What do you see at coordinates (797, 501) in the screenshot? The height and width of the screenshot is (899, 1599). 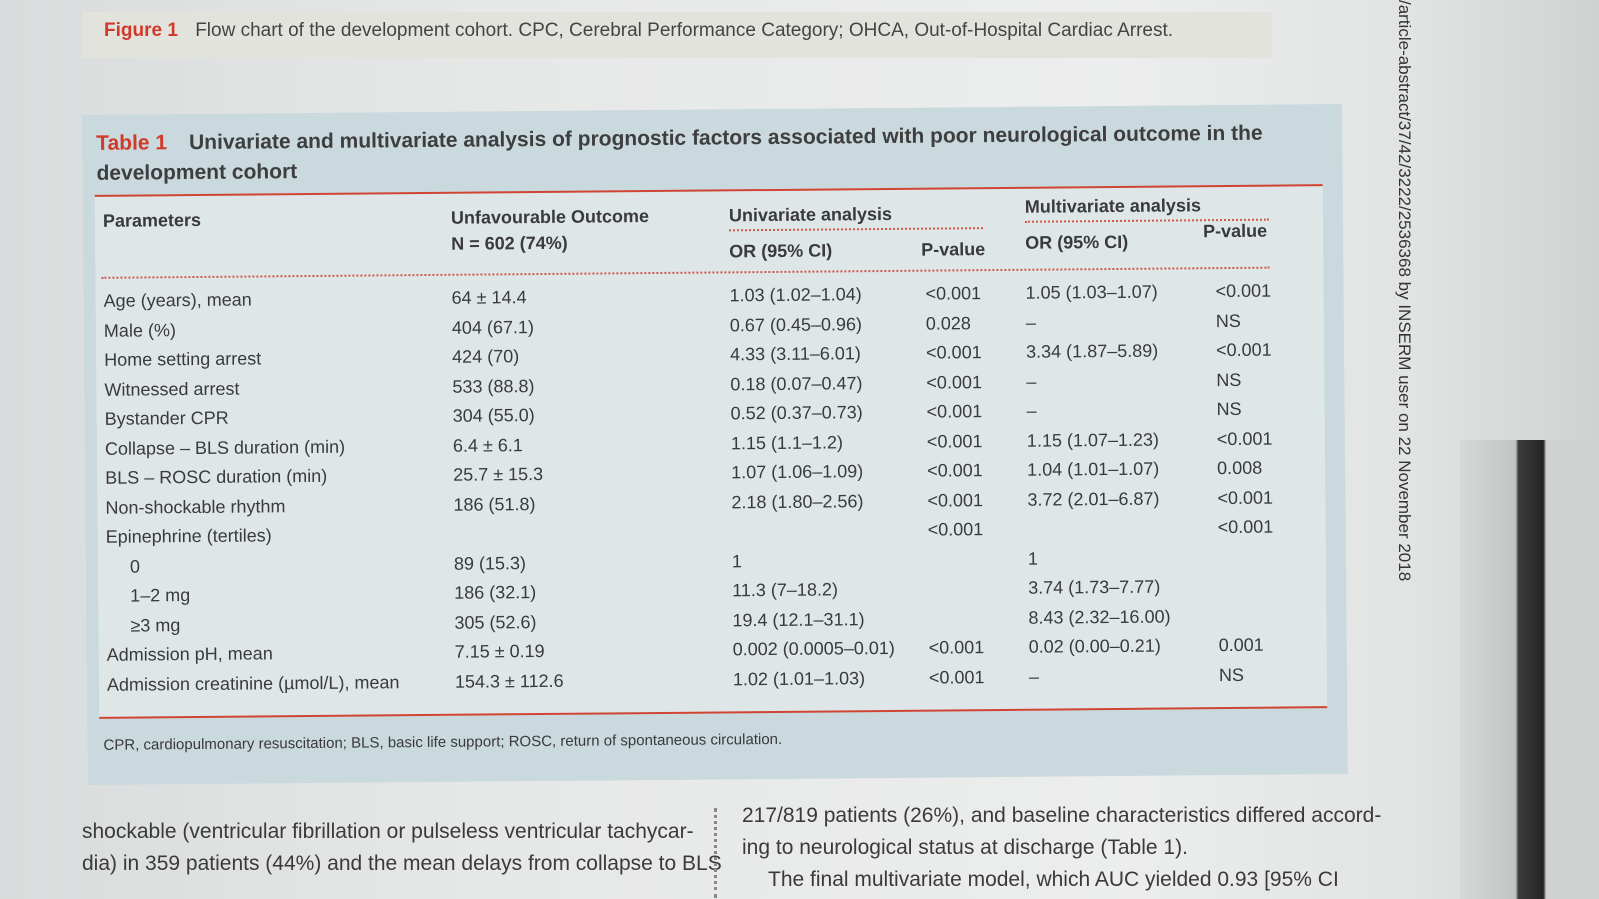 I see `cell-uni-or: 2.18 (1.80–2.56)` at bounding box center [797, 501].